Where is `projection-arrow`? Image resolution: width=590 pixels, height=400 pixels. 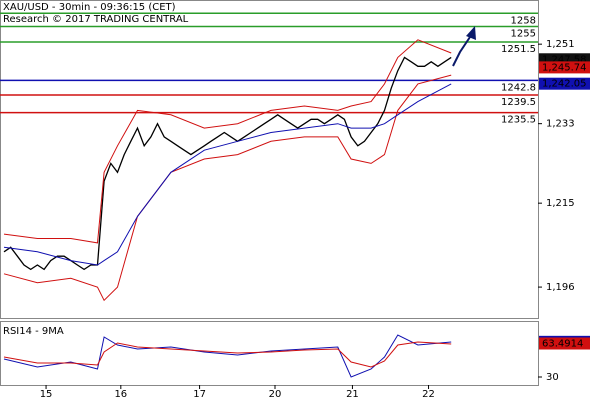
projection-arrow is located at coordinates (464, 46).